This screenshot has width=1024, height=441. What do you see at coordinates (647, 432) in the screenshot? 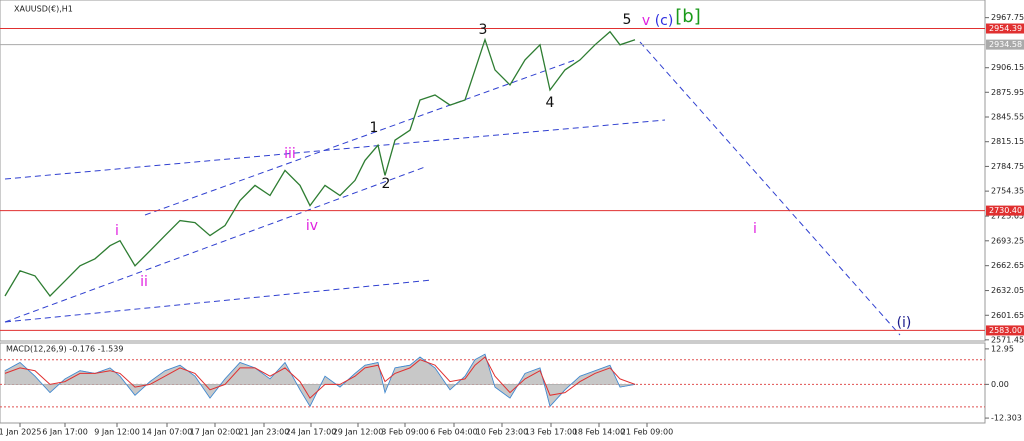
I see `x-tick-label: 21 Feb 09:00` at bounding box center [647, 432].